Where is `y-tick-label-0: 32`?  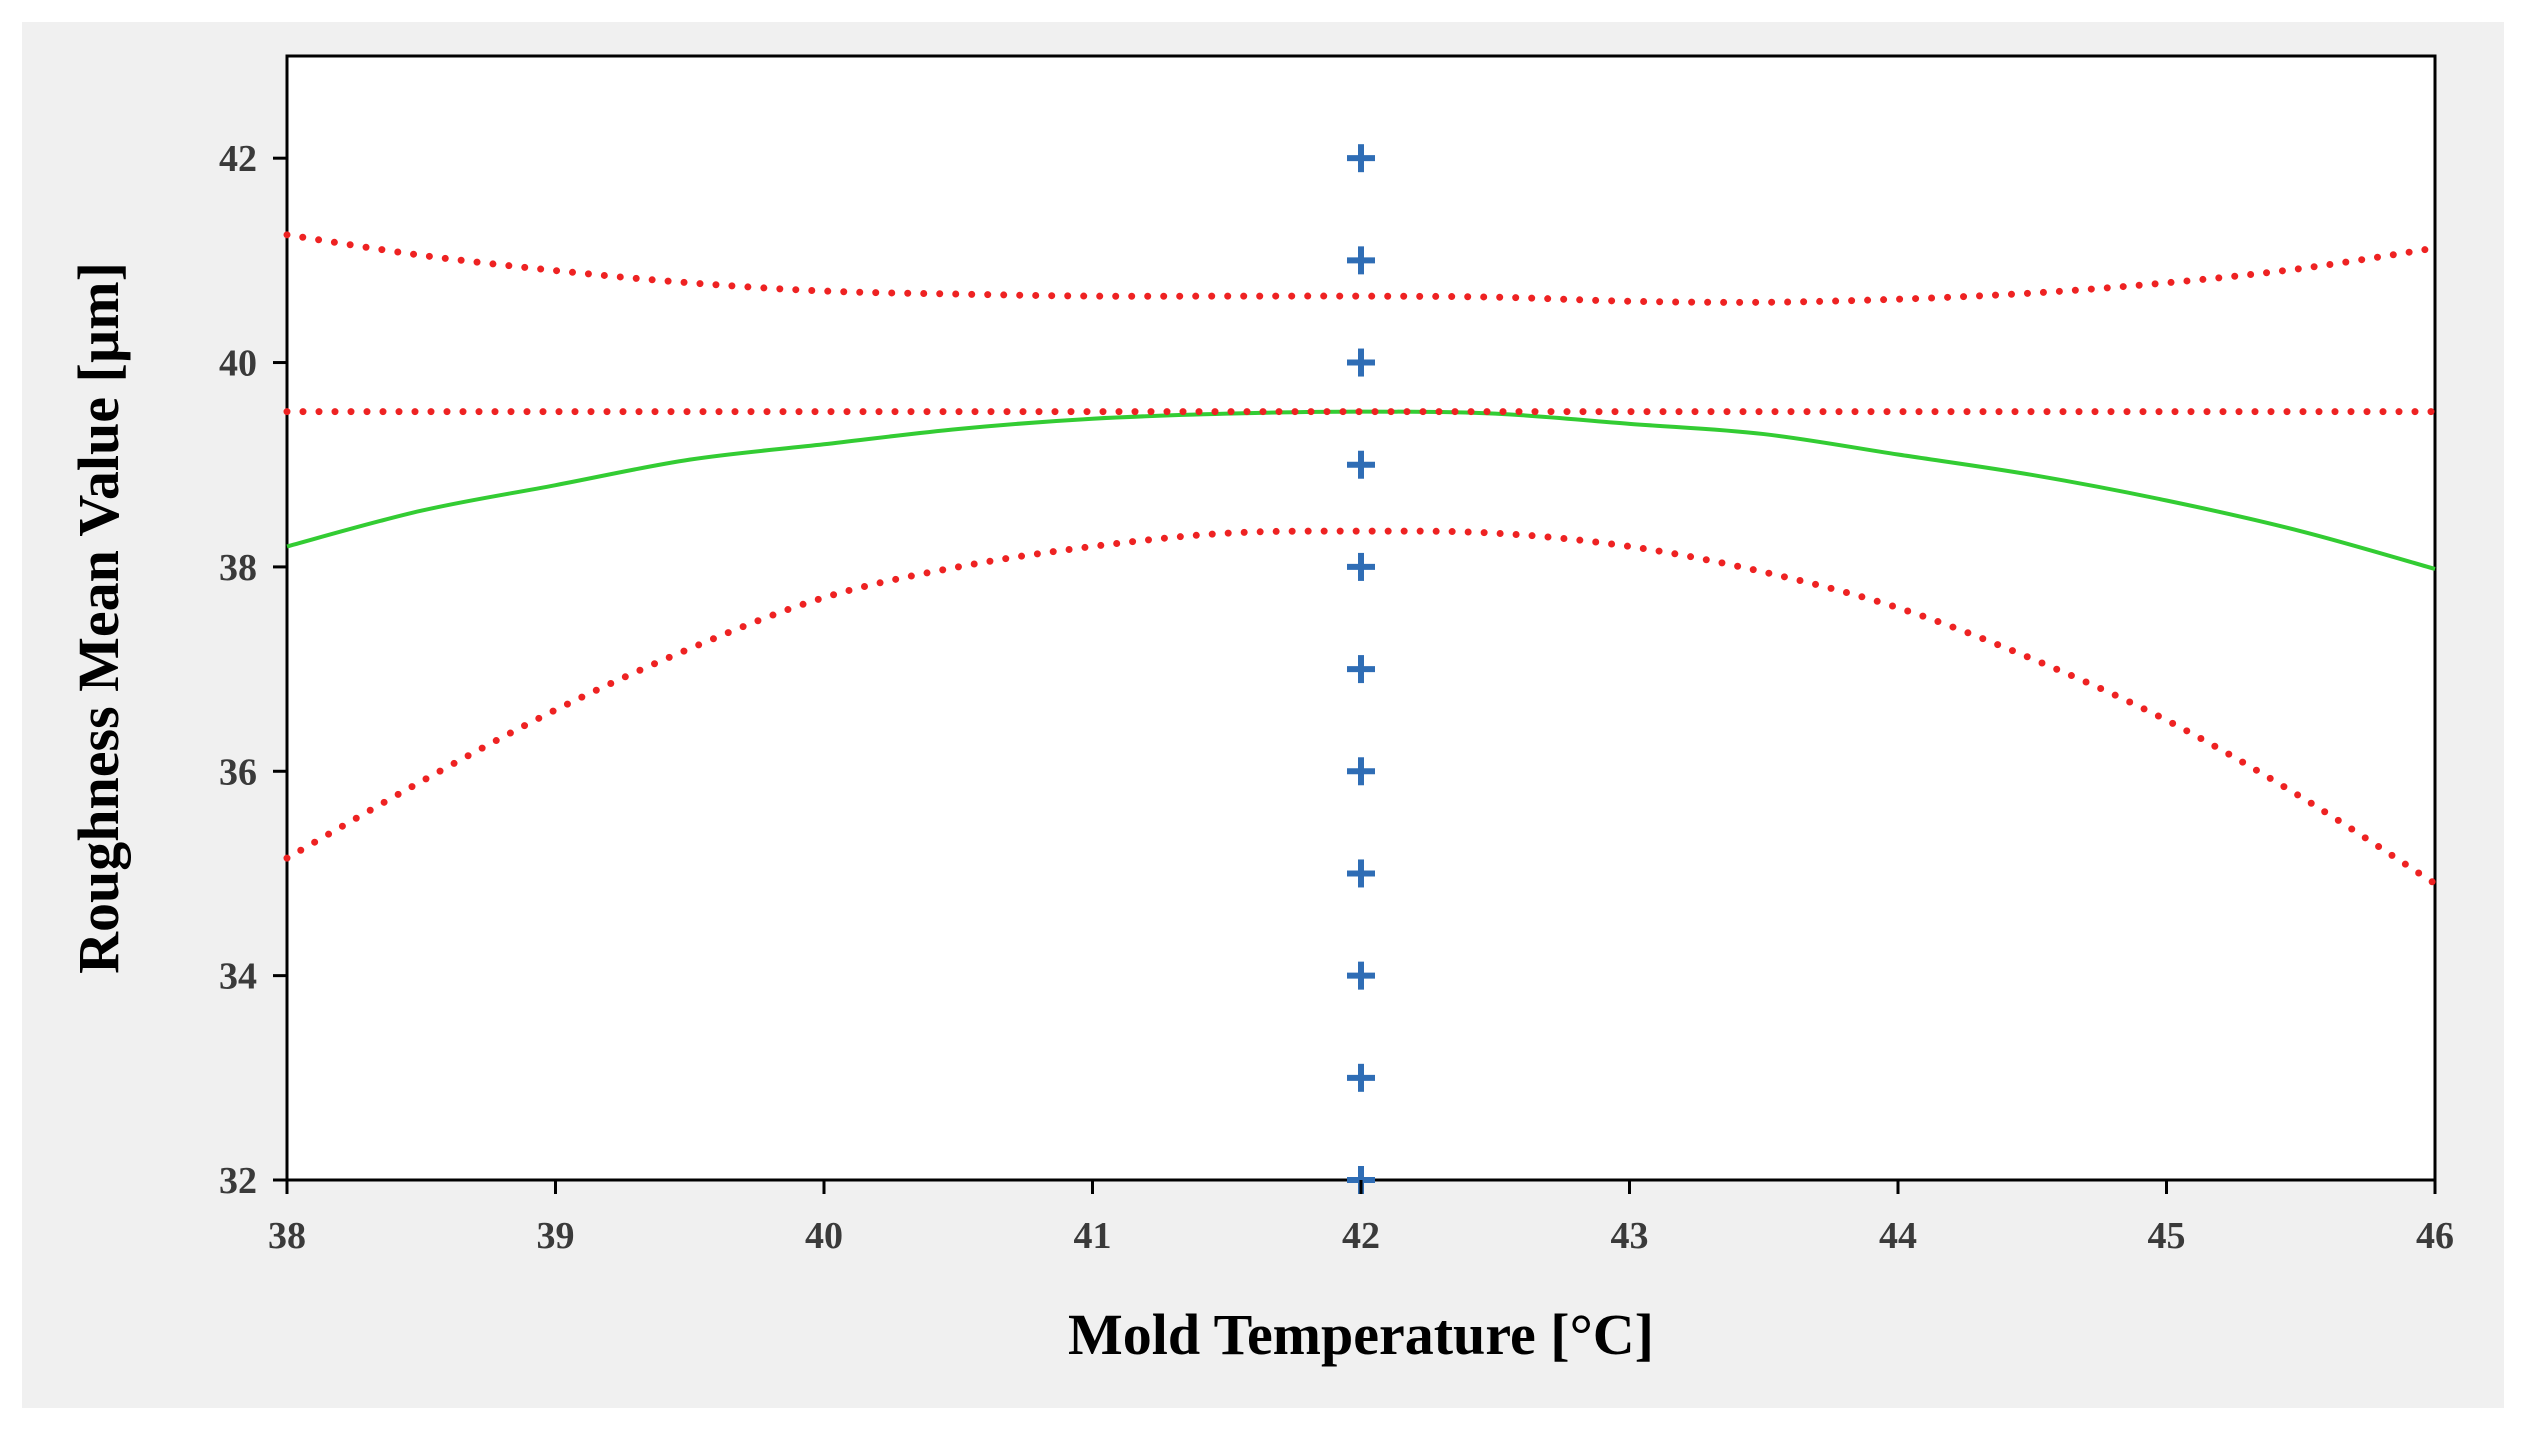 y-tick-label-0: 32 is located at coordinates (238, 1181).